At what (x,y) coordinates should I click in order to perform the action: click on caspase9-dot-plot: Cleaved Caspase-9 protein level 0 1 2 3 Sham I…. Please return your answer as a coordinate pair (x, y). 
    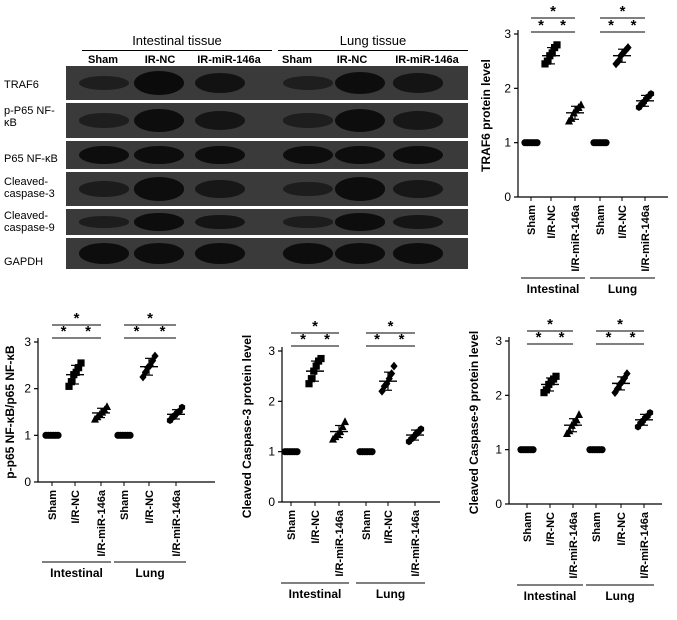
    Looking at the image, I should click on (564, 459).